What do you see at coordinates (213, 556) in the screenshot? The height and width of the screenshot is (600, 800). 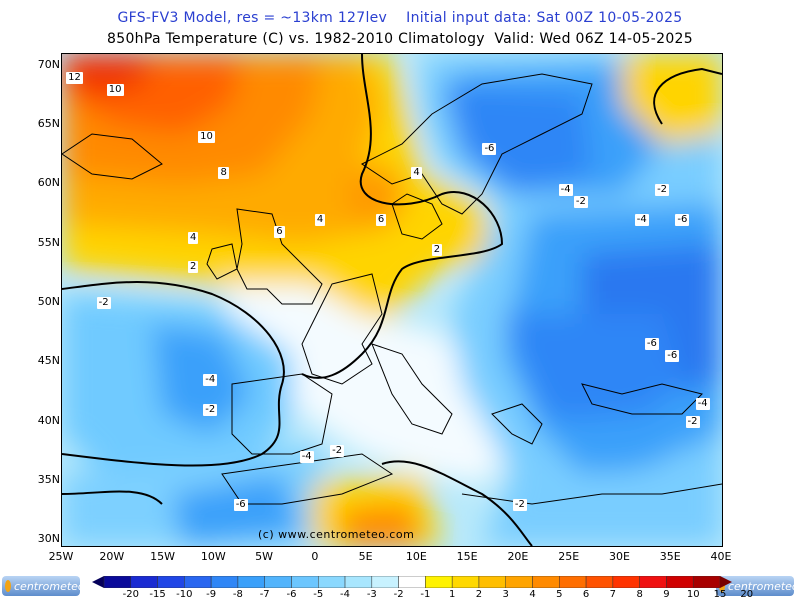 I see `lon-tick-label: 10W` at bounding box center [213, 556].